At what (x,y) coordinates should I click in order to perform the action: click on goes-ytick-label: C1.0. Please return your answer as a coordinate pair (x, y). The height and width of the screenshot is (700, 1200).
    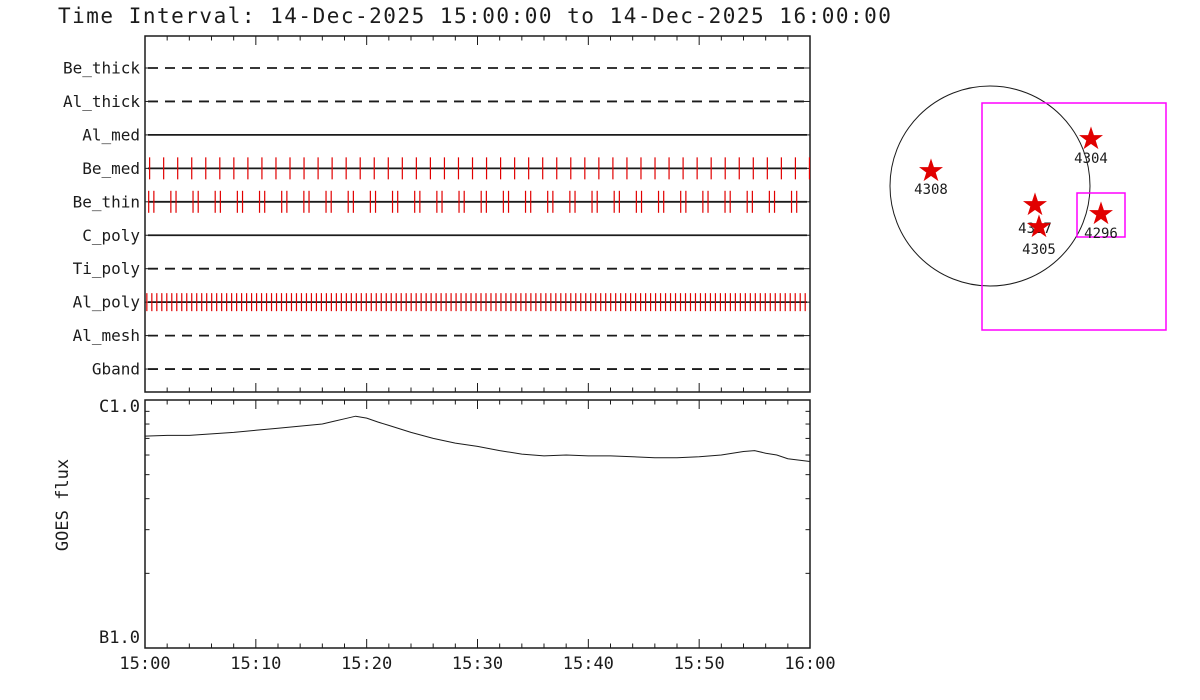
    Looking at the image, I should click on (119, 407).